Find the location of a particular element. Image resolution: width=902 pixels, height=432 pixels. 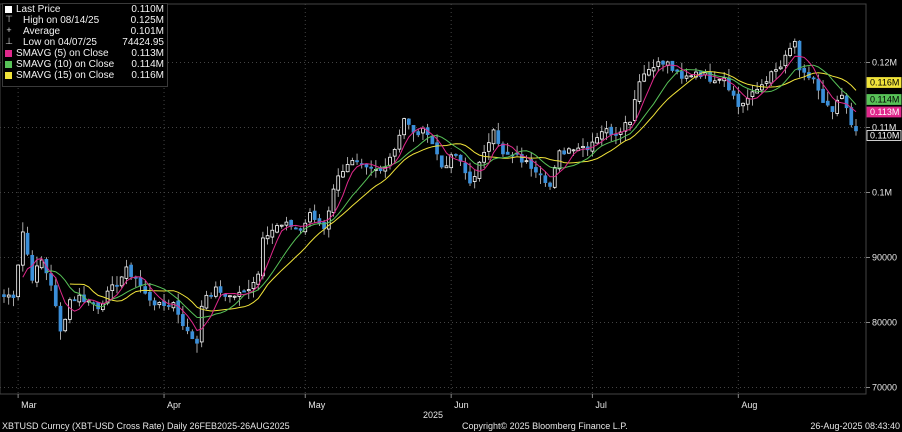

legend-row-sma15: SMAVG (15) on Close 0.116M is located at coordinates (85, 75).